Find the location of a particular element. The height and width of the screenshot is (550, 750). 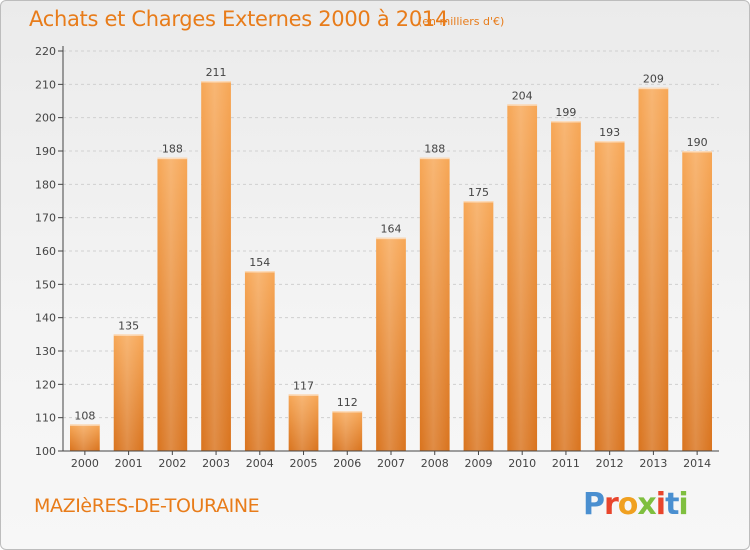

x-tick-label-2001: 2001 is located at coordinates (129, 463).